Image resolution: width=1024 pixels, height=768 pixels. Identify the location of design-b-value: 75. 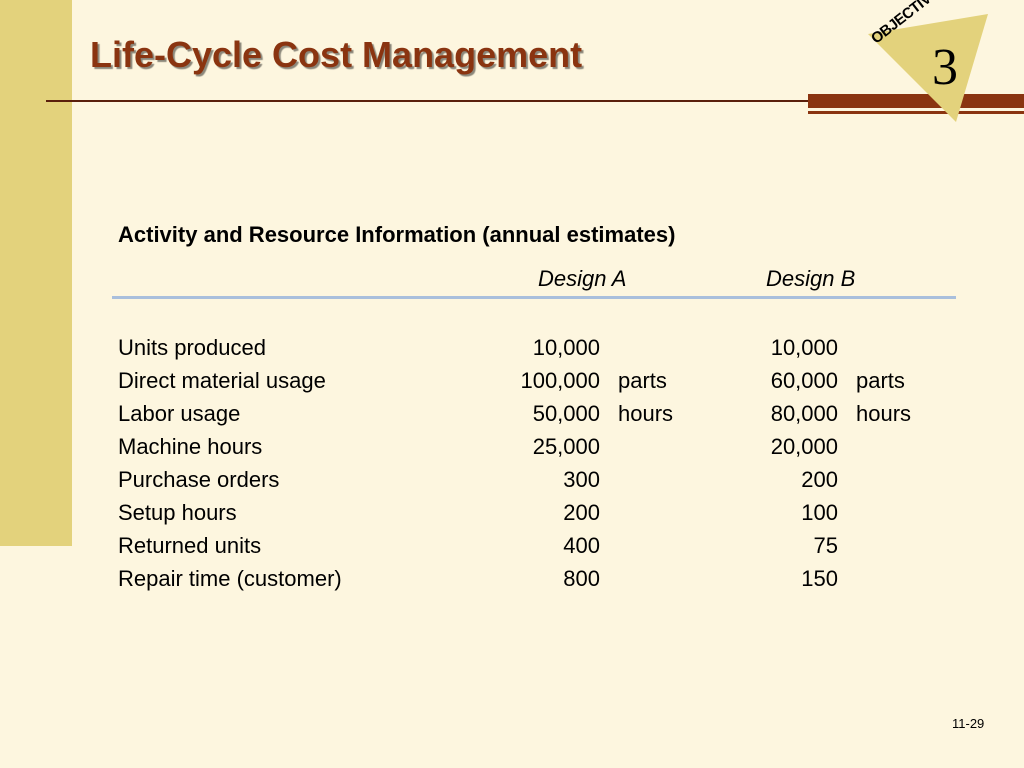
(825, 545).